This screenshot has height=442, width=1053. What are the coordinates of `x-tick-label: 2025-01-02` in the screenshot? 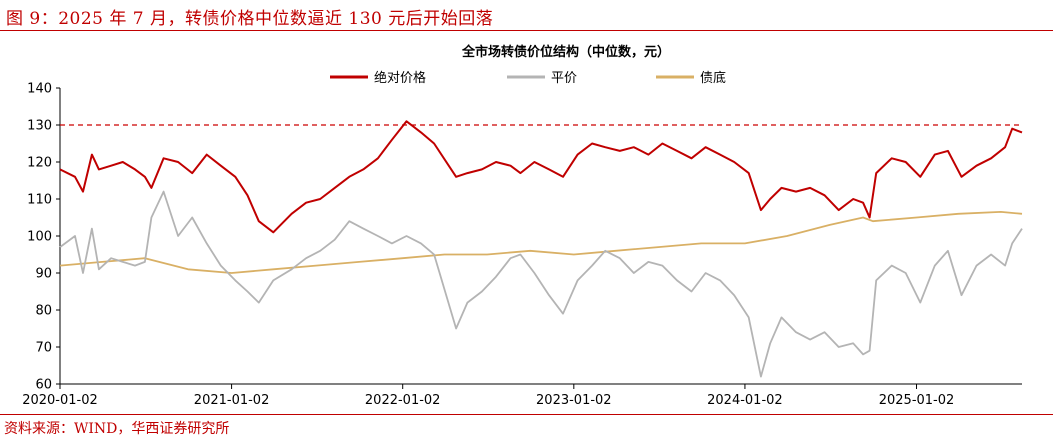 It's located at (917, 400).